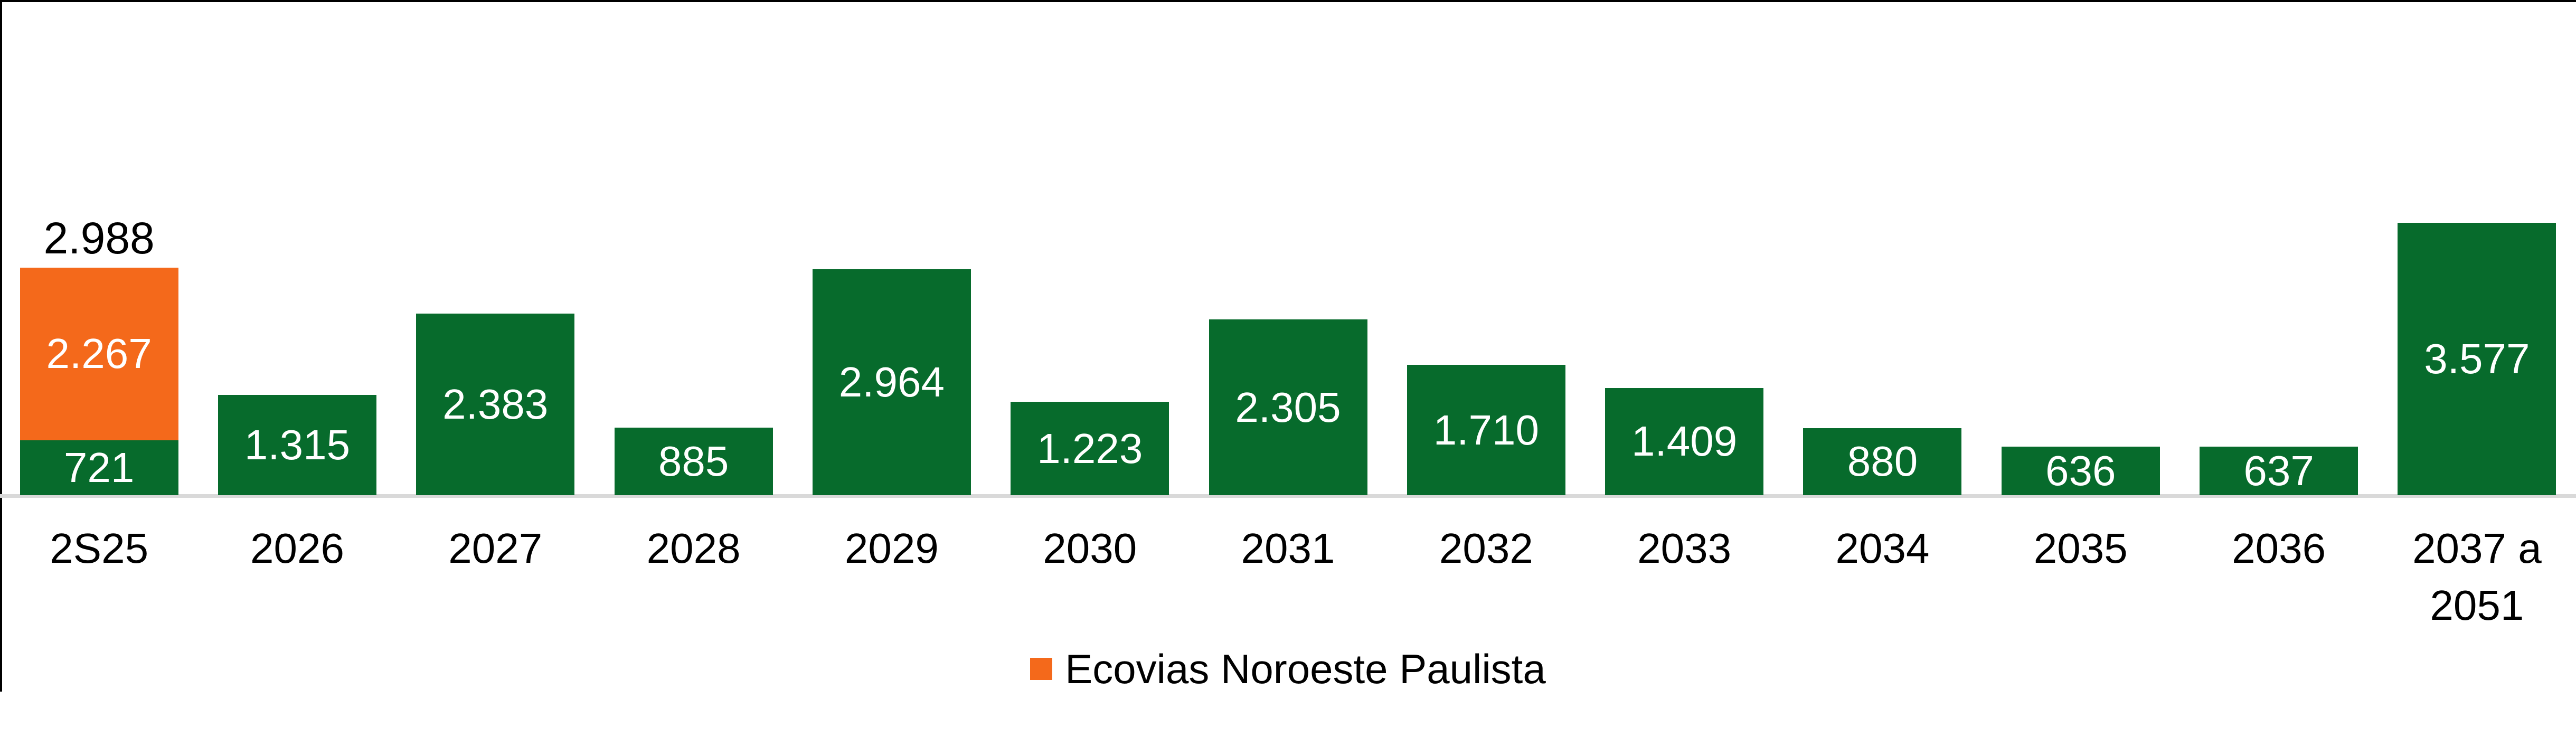 The height and width of the screenshot is (737, 2576). What do you see at coordinates (2278, 248) in the screenshot?
I see `bar-group: 637` at bounding box center [2278, 248].